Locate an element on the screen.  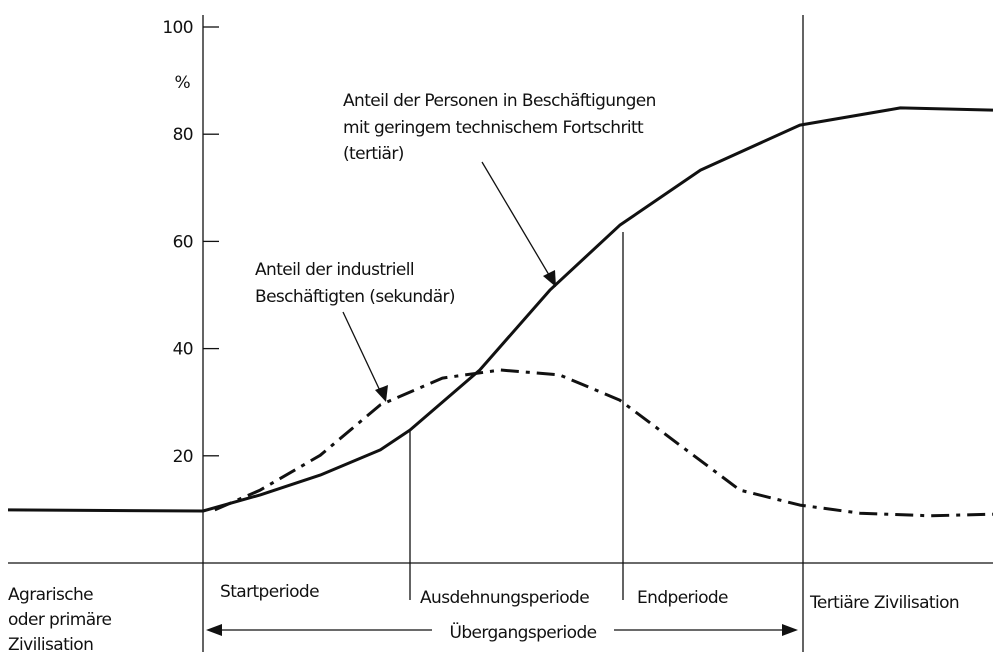
y-tick-label: 100 is located at coordinates (177, 28).